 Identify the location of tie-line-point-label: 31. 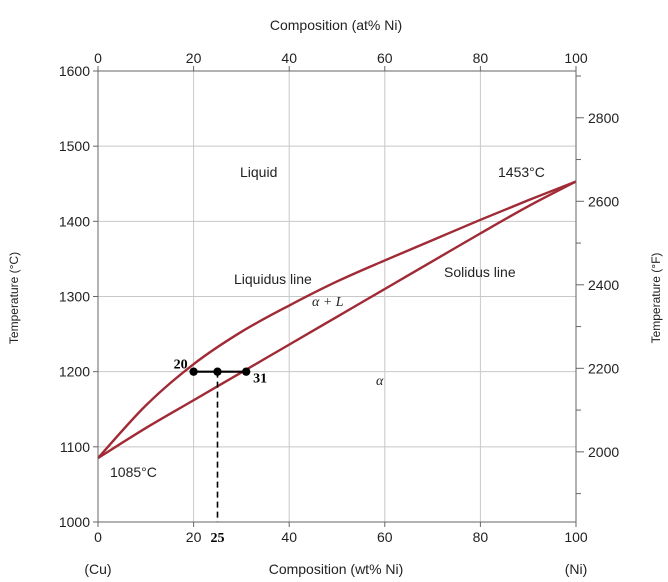
(260, 379).